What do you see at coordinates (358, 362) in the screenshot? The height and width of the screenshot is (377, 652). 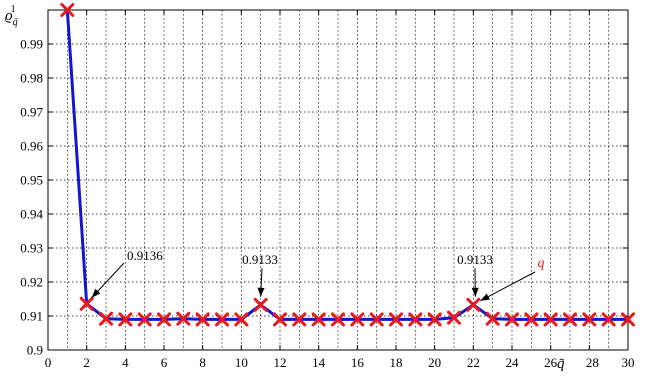 I see `x-tick-label: 16` at bounding box center [358, 362].